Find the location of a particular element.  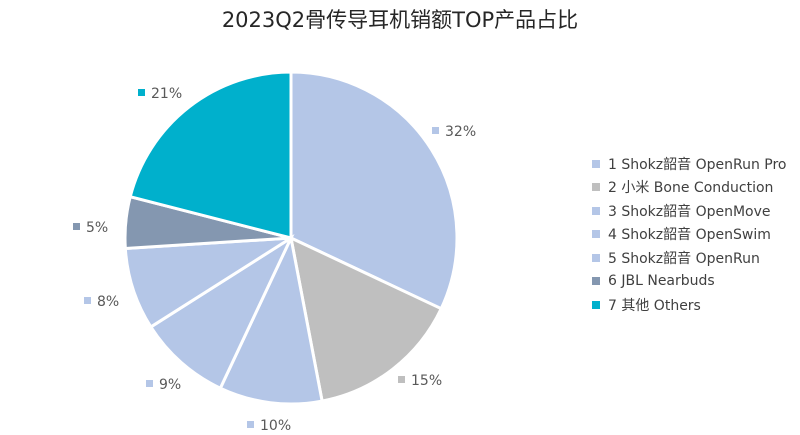

legend-item: 1 Shokz韶音 OpenRun Pro is located at coordinates (689, 164).